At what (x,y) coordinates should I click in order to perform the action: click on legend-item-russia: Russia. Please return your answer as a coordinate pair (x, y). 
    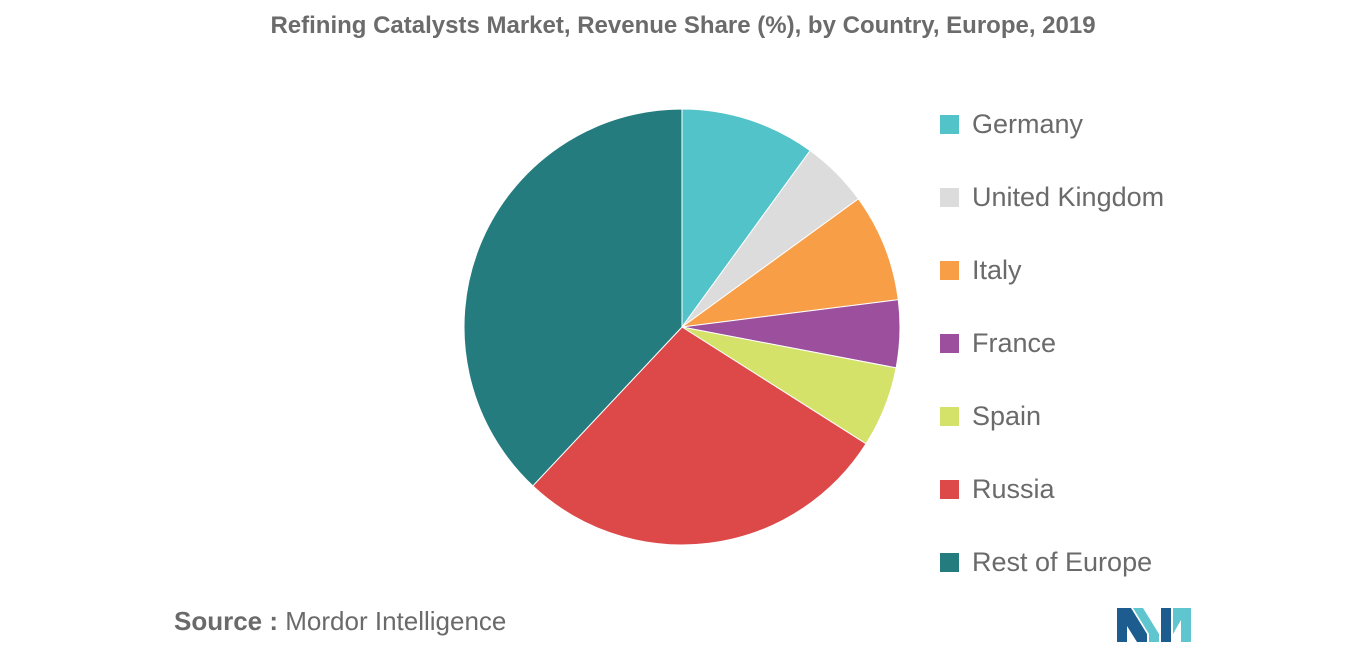
    Looking at the image, I should click on (1052, 489).